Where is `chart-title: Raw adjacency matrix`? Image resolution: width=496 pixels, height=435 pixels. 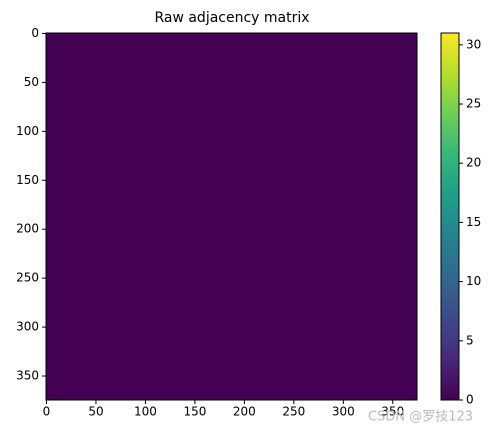
chart-title: Raw adjacency matrix is located at coordinates (231, 18).